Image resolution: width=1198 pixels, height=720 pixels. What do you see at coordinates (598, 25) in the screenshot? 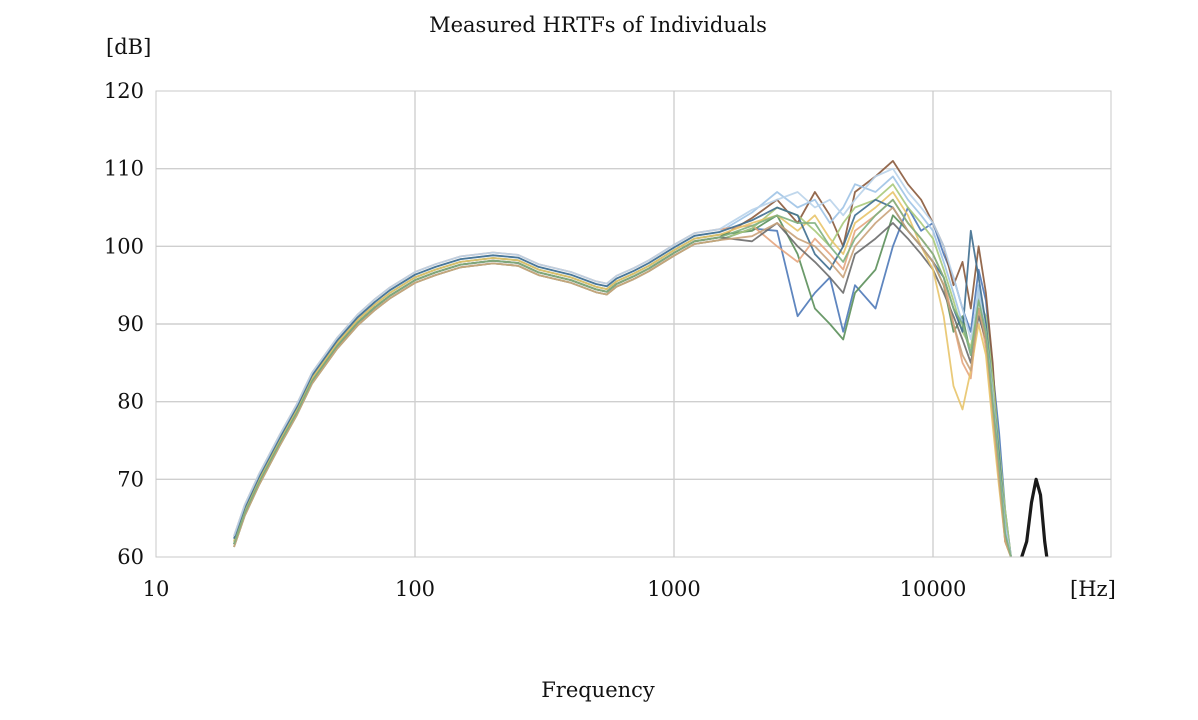
I see `chart-title: Measured HRTFs of Individuals` at bounding box center [598, 25].